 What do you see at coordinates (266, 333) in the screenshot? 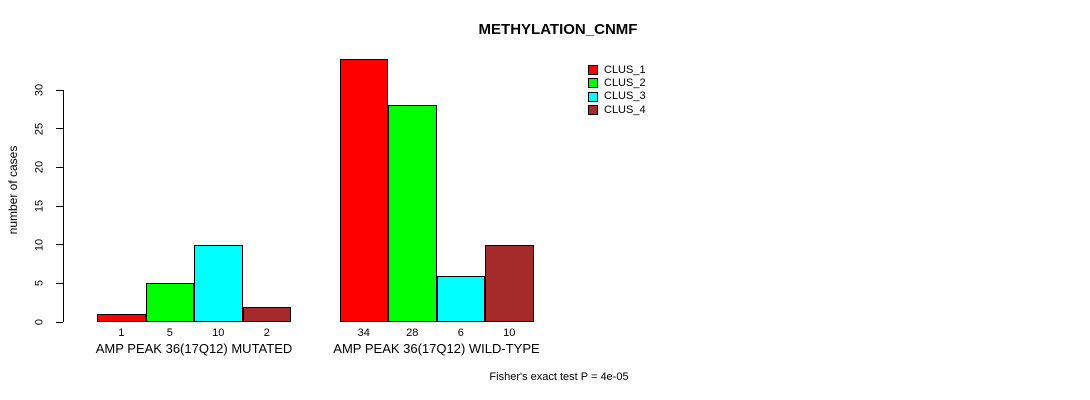
I see `bar-value-label: 2` at bounding box center [266, 333].